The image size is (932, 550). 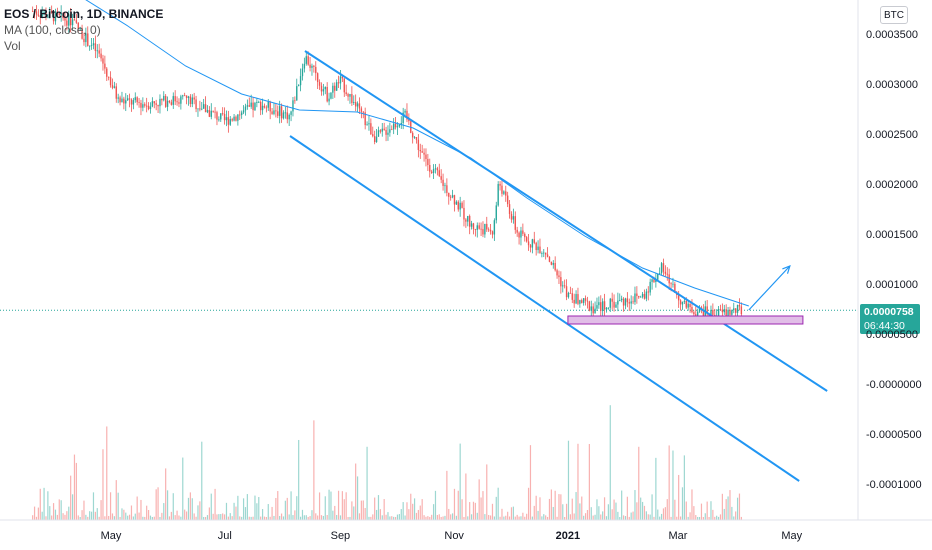 What do you see at coordinates (52, 30) in the screenshot?
I see `ma-indicator-label: MA (100, close, 0)` at bounding box center [52, 30].